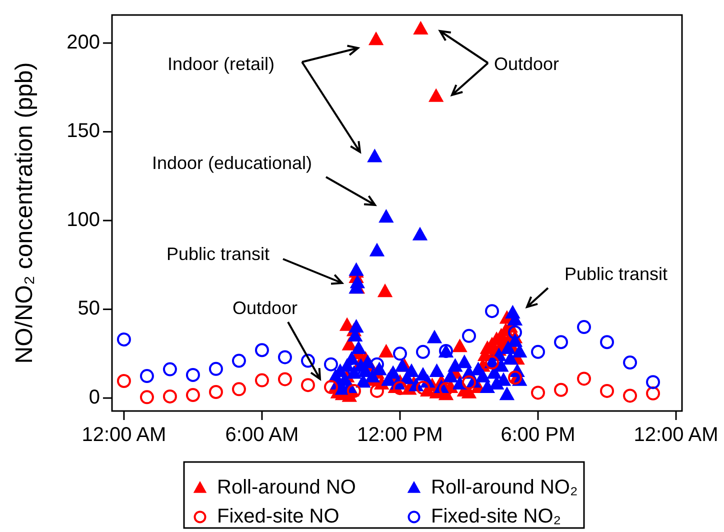 The image size is (724, 532). I want to click on y-axis-title: NO/NO₂ concentration (ppb), so click(24, 213).